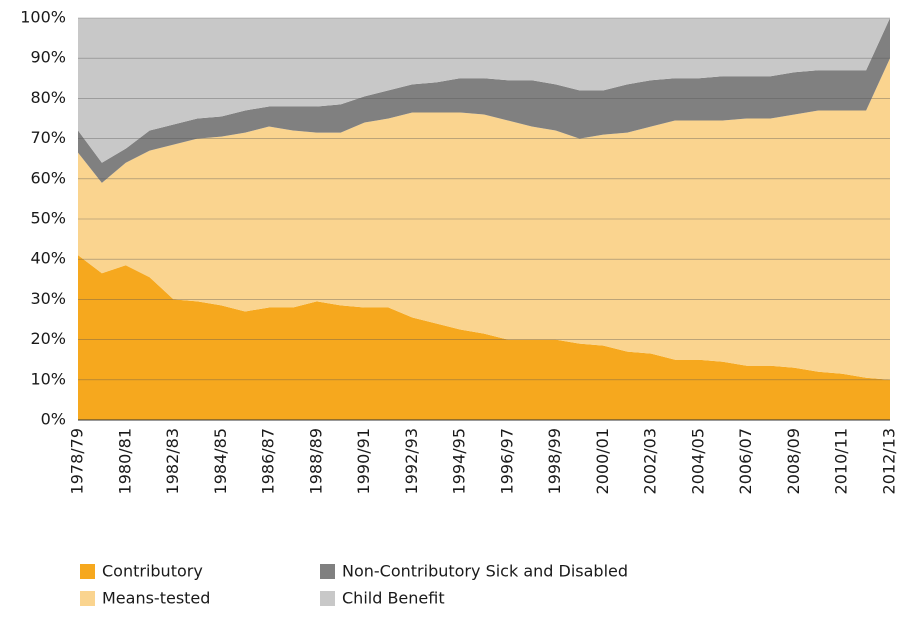 The height and width of the screenshot is (617, 899). I want to click on x-tick-label: 2010/11, so click(841, 461).